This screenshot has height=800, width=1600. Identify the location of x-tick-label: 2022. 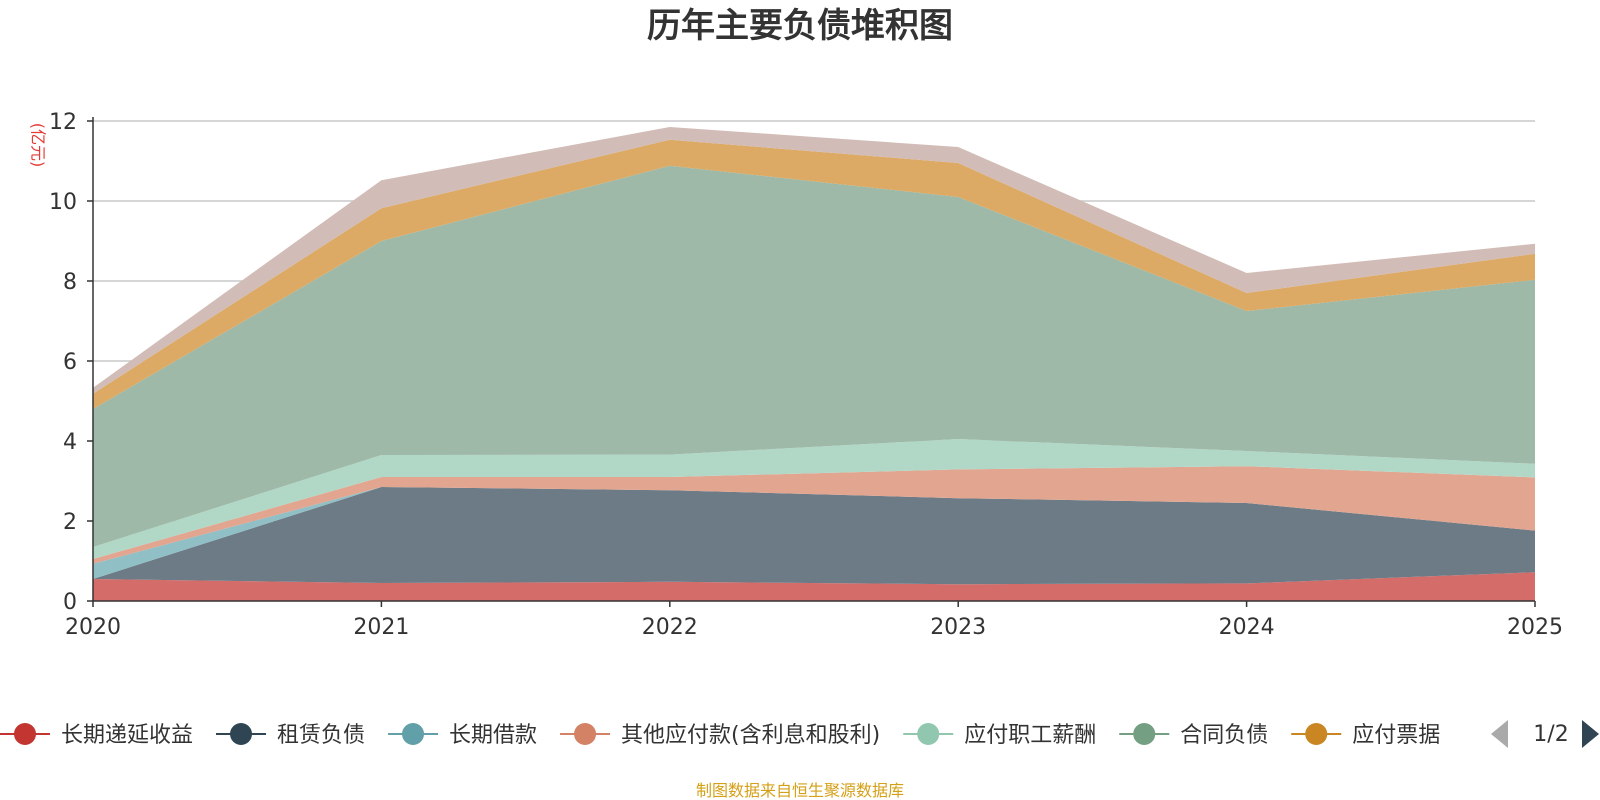
(670, 627).